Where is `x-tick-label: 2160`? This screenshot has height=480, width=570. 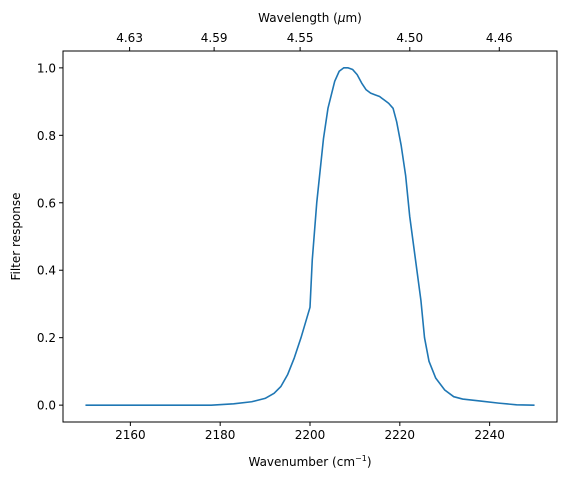 x-tick-label: 2160 is located at coordinates (130, 435).